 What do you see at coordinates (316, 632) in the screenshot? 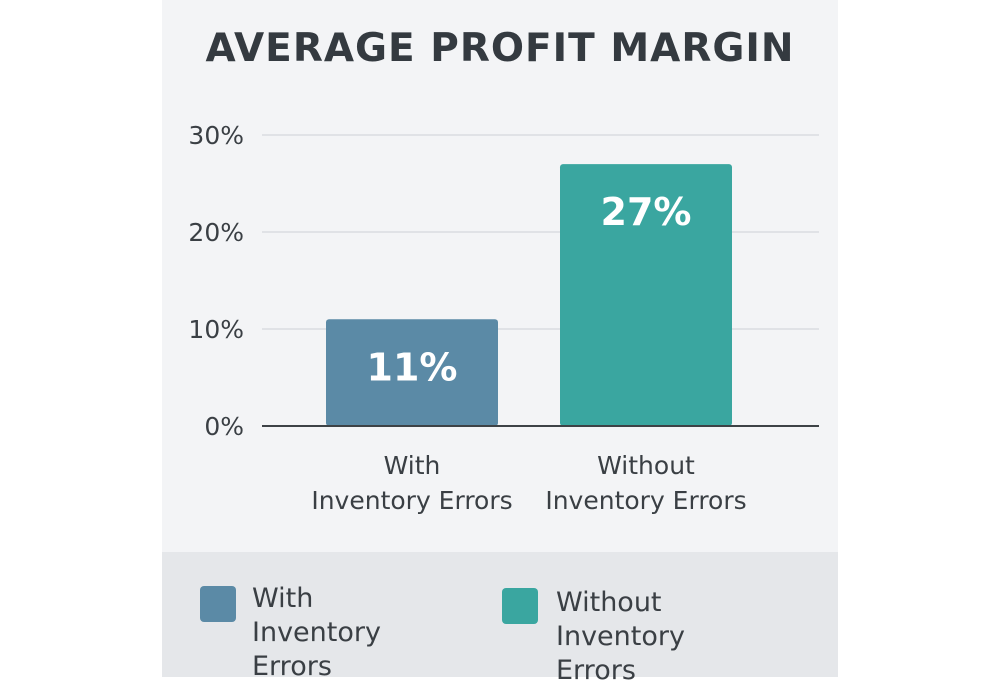
I see `legend-label: With Inventory Errors` at bounding box center [316, 632].